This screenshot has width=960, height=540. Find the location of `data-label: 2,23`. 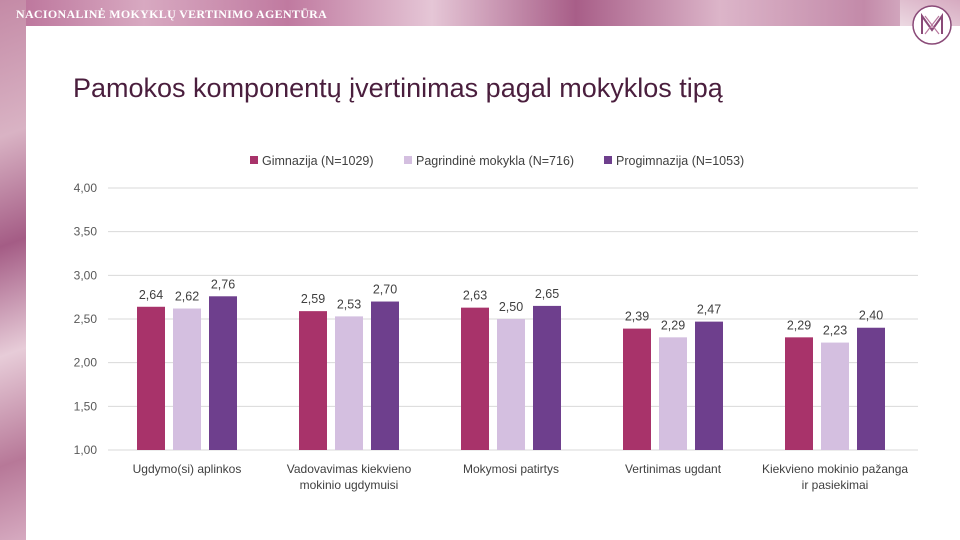

data-label: 2,23 is located at coordinates (835, 331).